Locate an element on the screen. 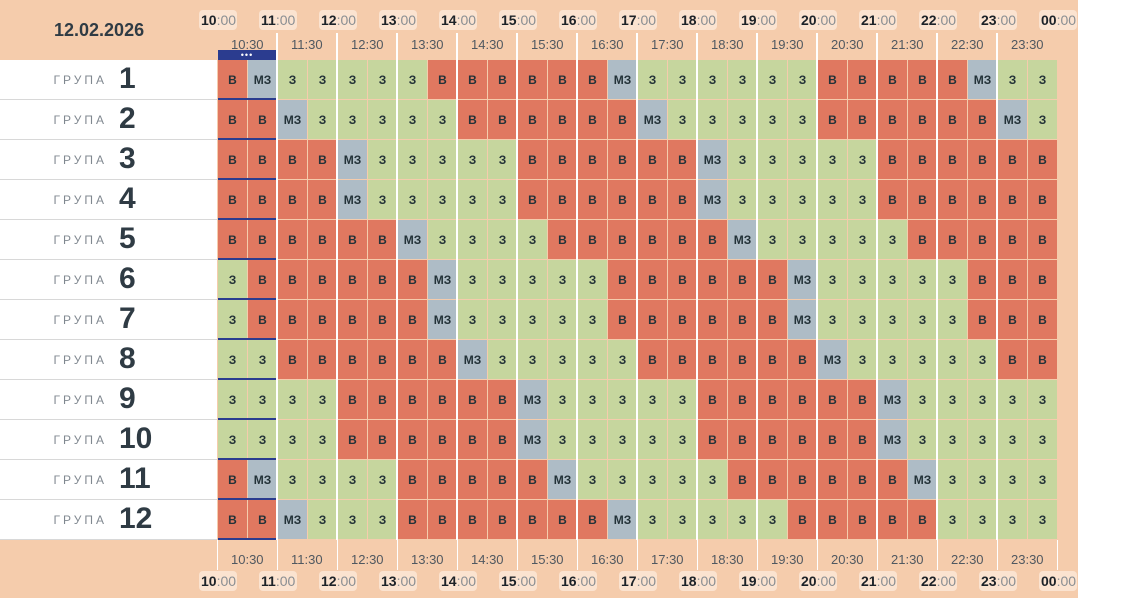 The width and height of the screenshot is (1142, 598). group-label: ГРУПА 11 is located at coordinates (108, 480).